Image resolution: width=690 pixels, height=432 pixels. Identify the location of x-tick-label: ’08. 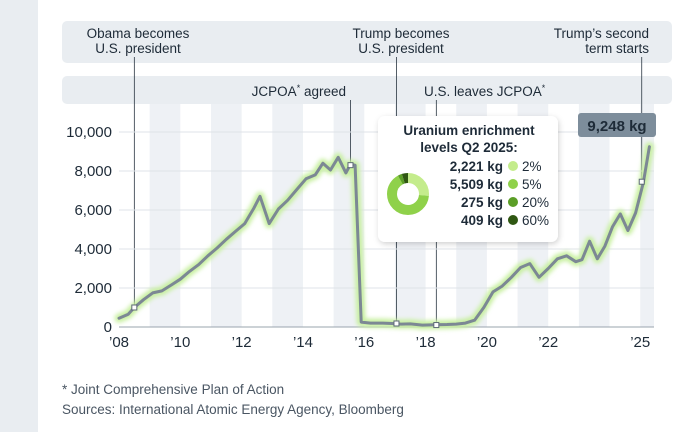
(119, 342).